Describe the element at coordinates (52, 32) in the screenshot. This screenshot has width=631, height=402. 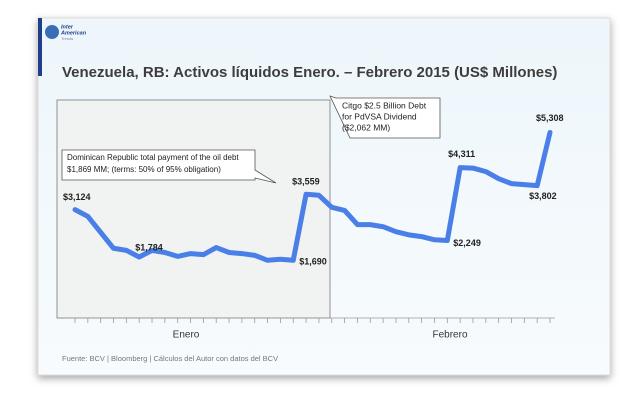
I see `logo-icon` at that location.